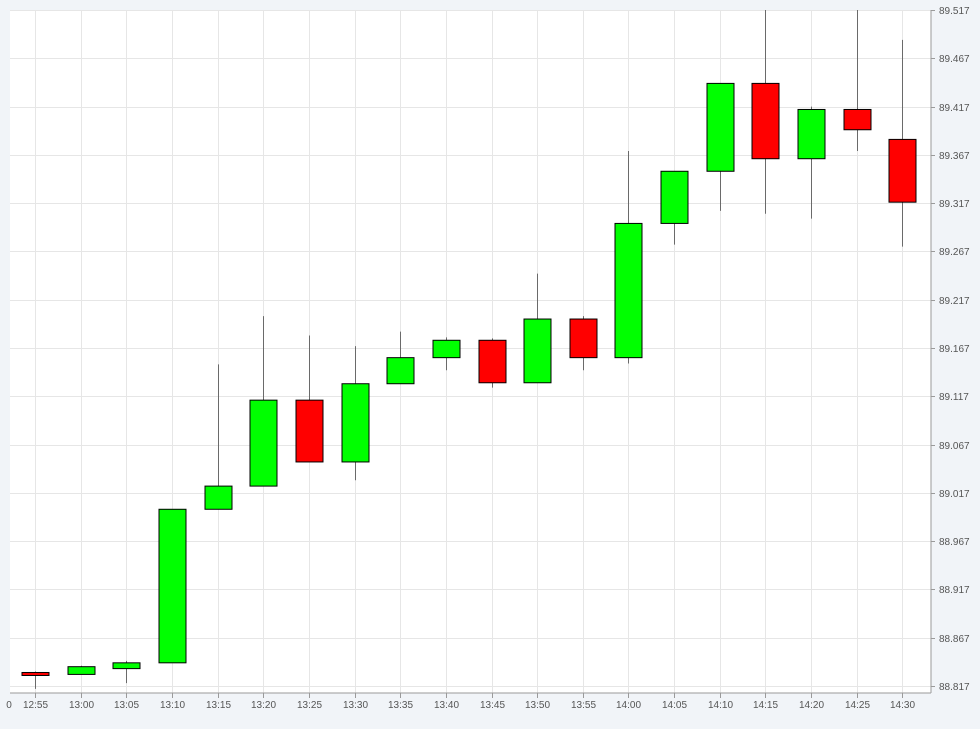  Describe the element at coordinates (355, 705) in the screenshot. I see `x-tick-label: 13:30` at that location.